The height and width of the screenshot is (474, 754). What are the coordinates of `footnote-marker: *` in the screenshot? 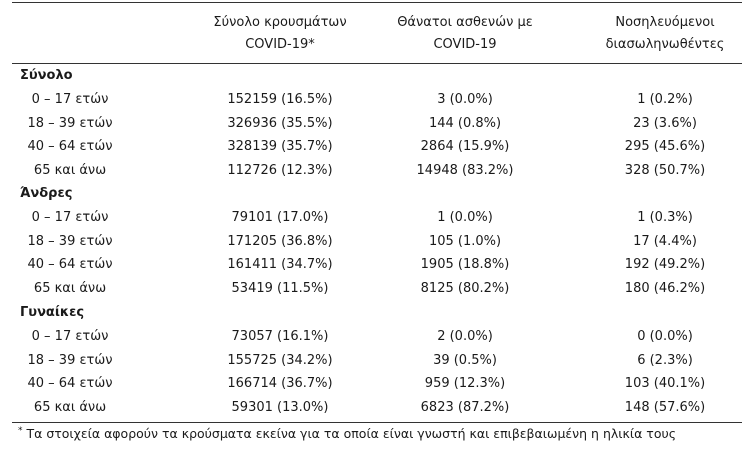 It's located at (20, 431).